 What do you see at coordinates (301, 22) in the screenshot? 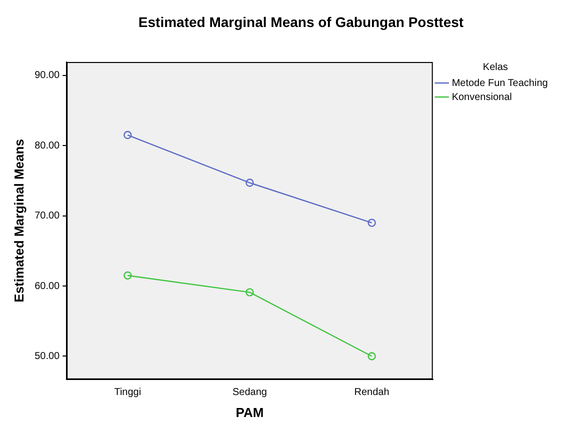
I see `chart-title: Estimated Marginal Means of Gabungan Posttest` at bounding box center [301, 22].